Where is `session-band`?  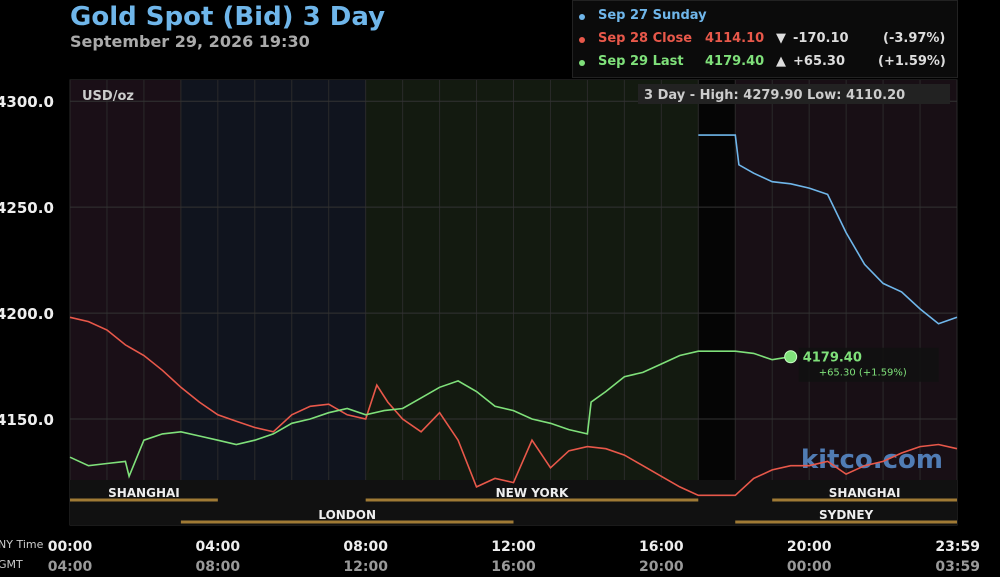
session-band is located at coordinates (513, 502).